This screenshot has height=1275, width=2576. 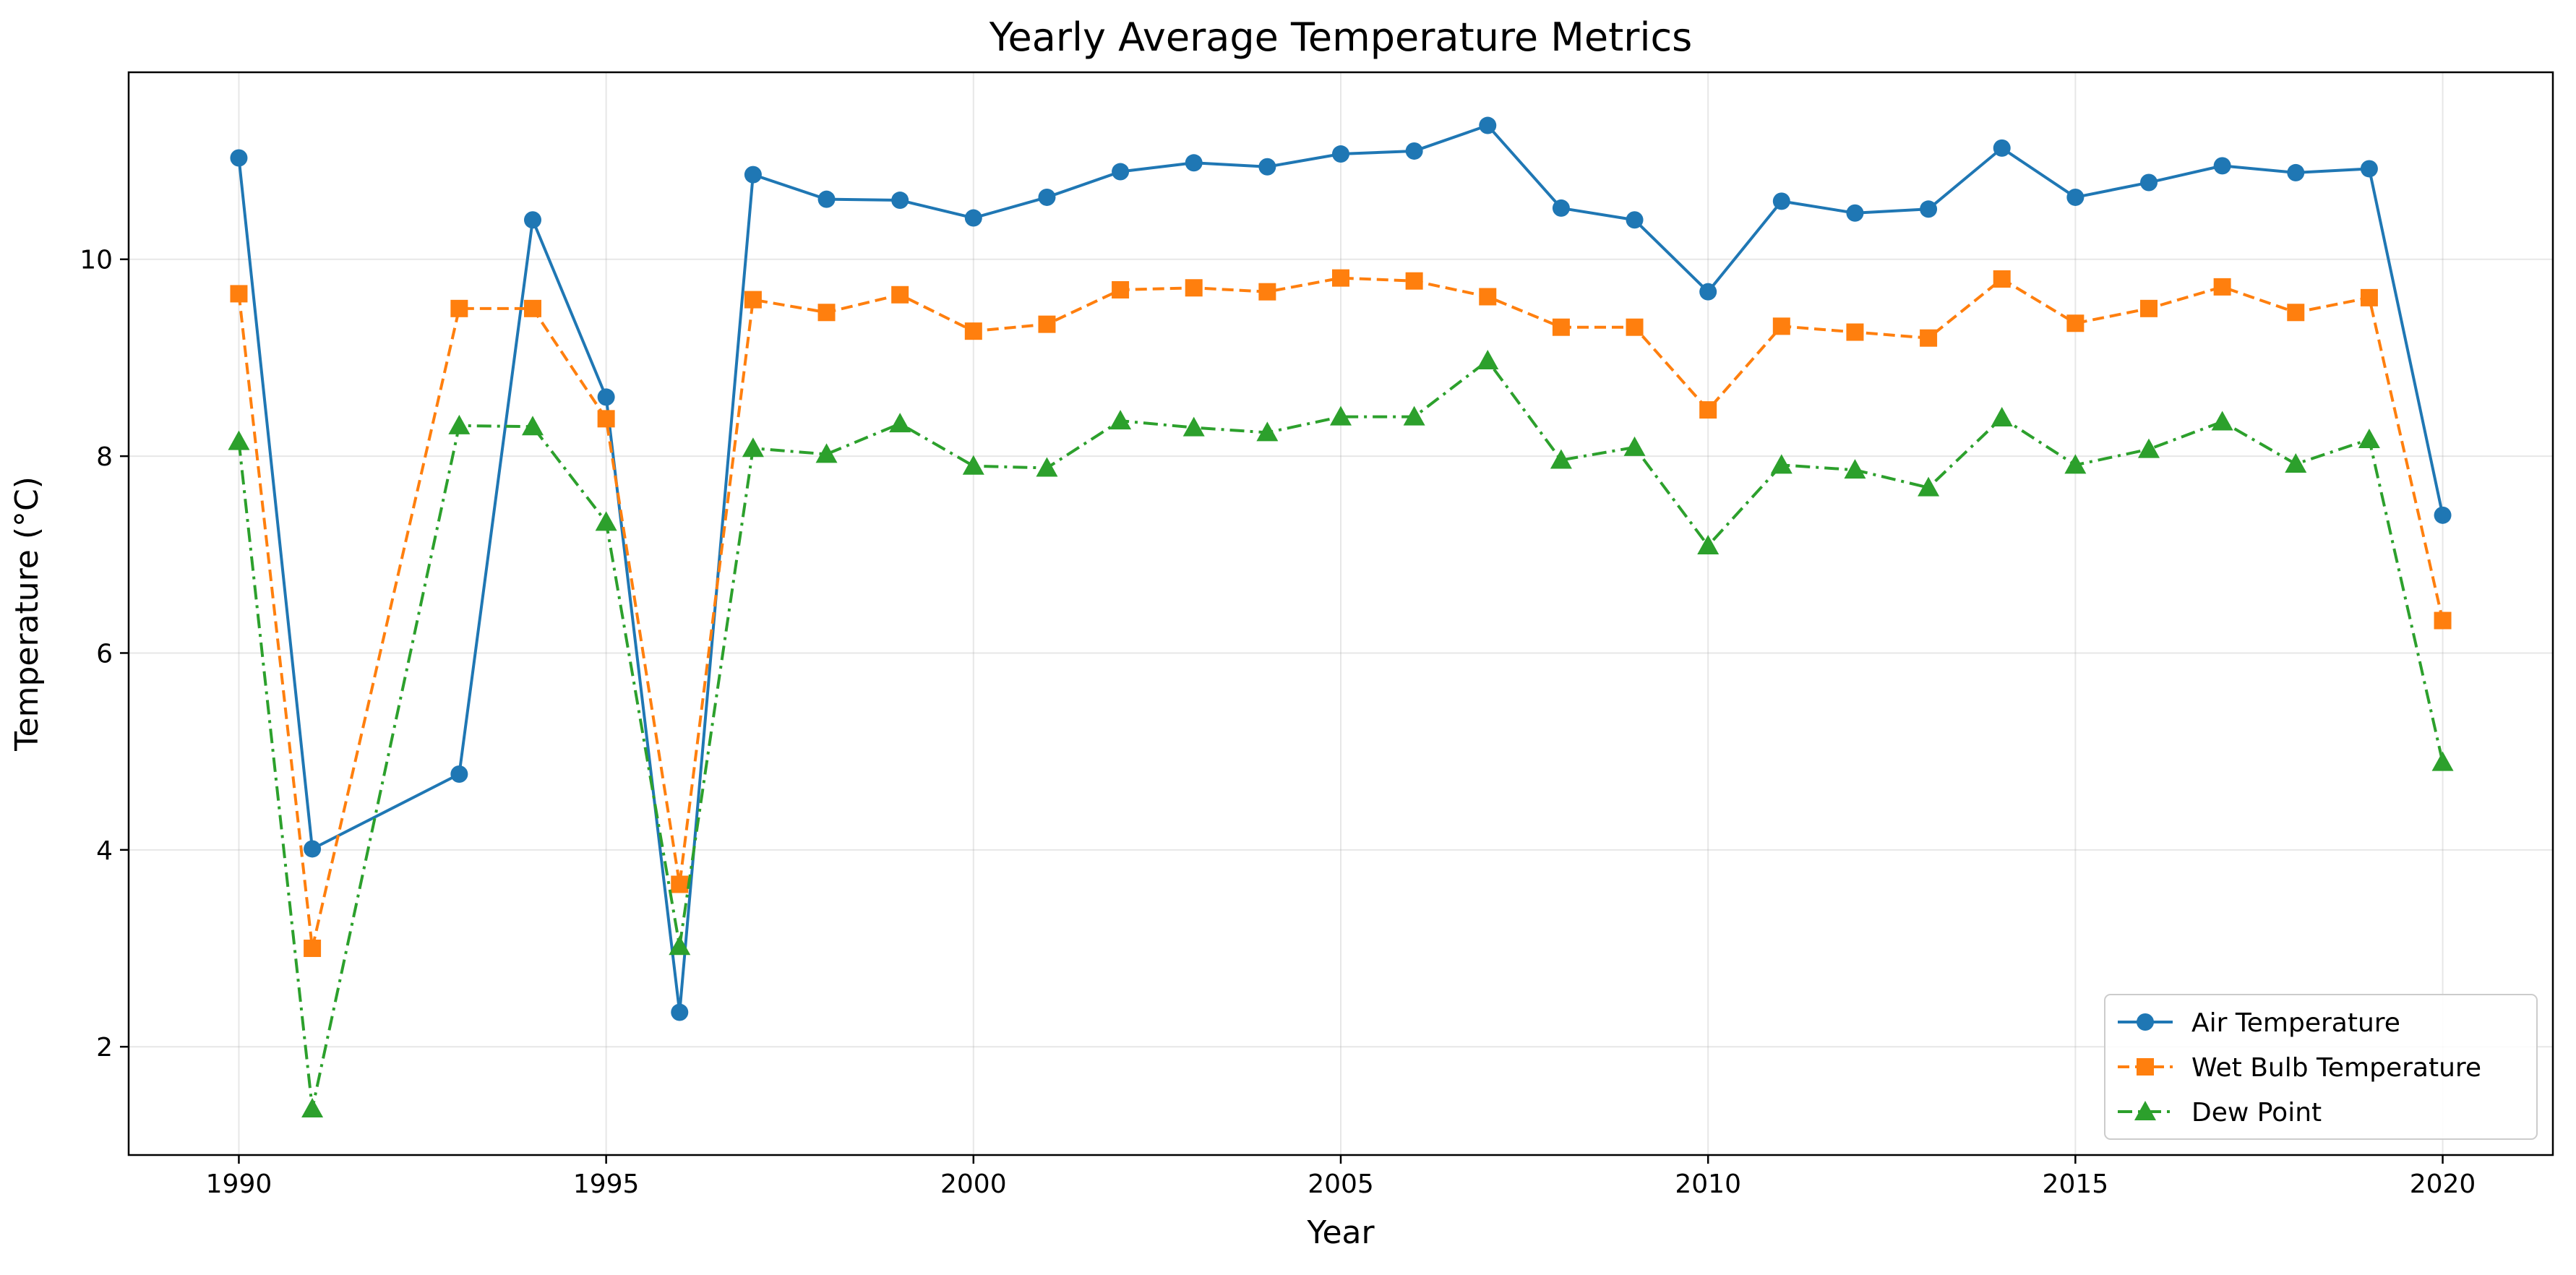 I want to click on y-tick-label: 8, so click(x=105, y=457).